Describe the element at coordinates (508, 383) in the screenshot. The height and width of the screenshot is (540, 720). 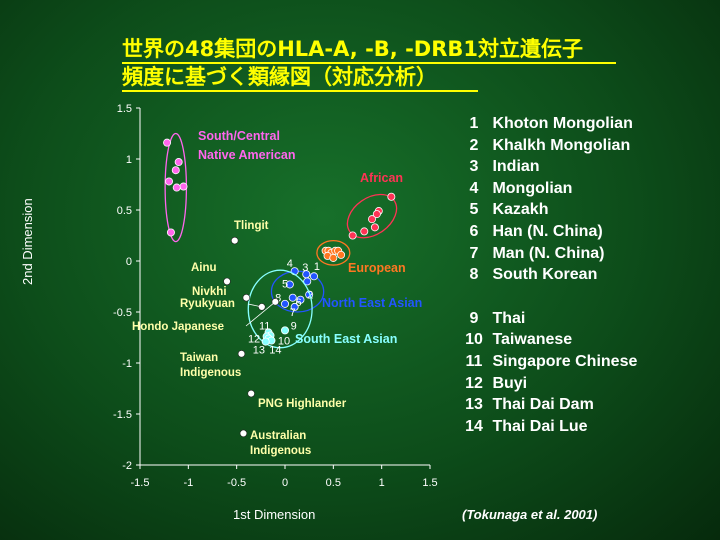
I see `legend-population-name: Buyi` at that location.